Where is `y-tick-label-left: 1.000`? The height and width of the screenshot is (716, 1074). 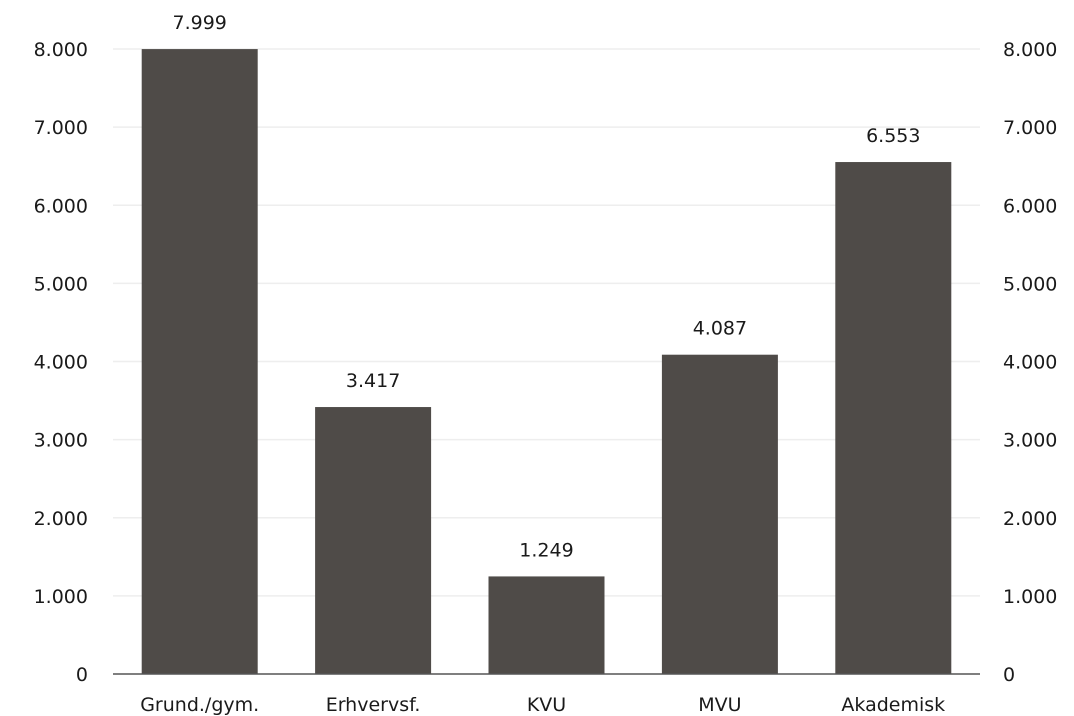
y-tick-label-left: 1.000 is located at coordinates (61, 597).